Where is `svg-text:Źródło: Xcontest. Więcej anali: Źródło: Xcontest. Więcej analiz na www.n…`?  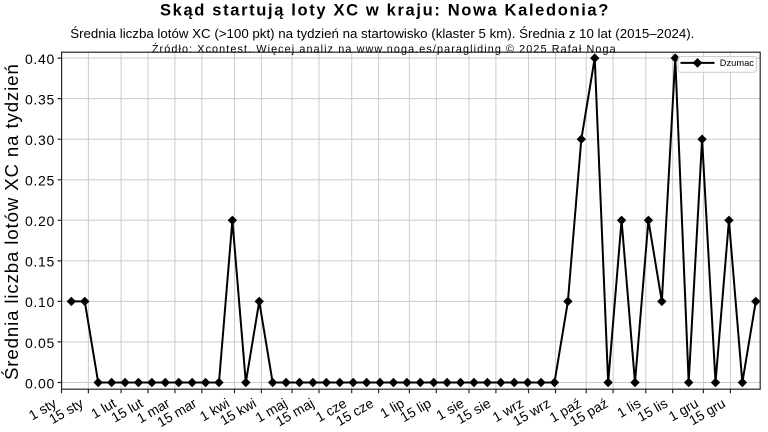 svg-text:Źródło: Xcontest. Więcej anali: Źródło: Xcontest. Więcej analiz na www.n… is located at coordinates (384, 48).